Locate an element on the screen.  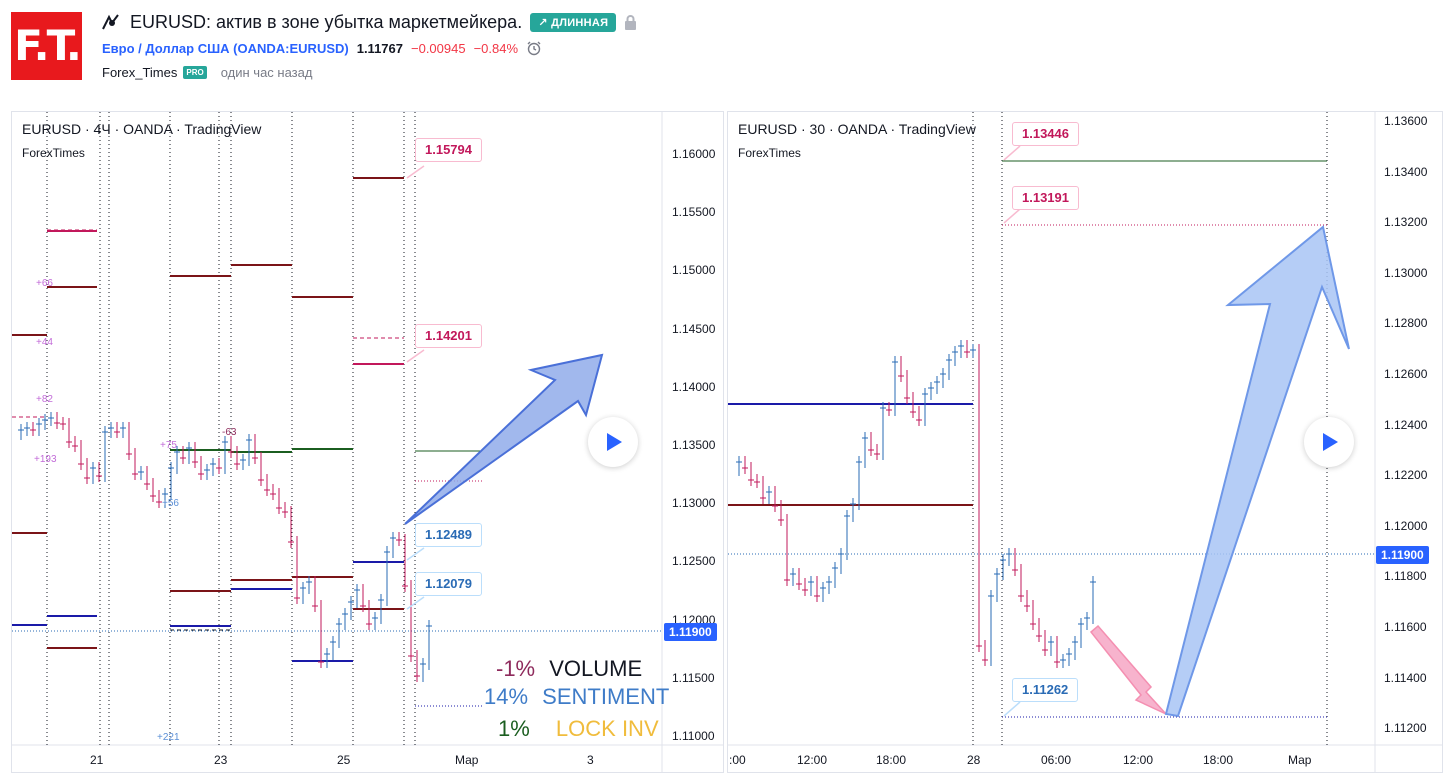
annotation: +75 is located at coordinates (168, 445).